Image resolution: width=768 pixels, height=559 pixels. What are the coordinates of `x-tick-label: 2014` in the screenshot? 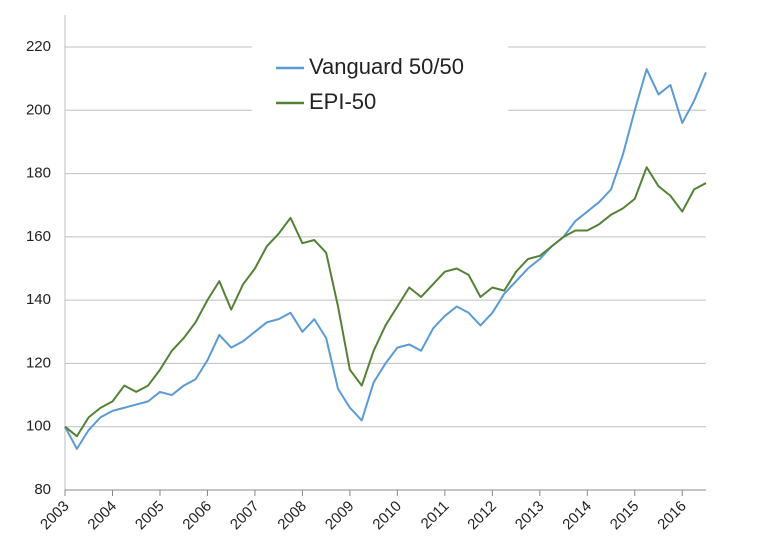 It's located at (577, 516).